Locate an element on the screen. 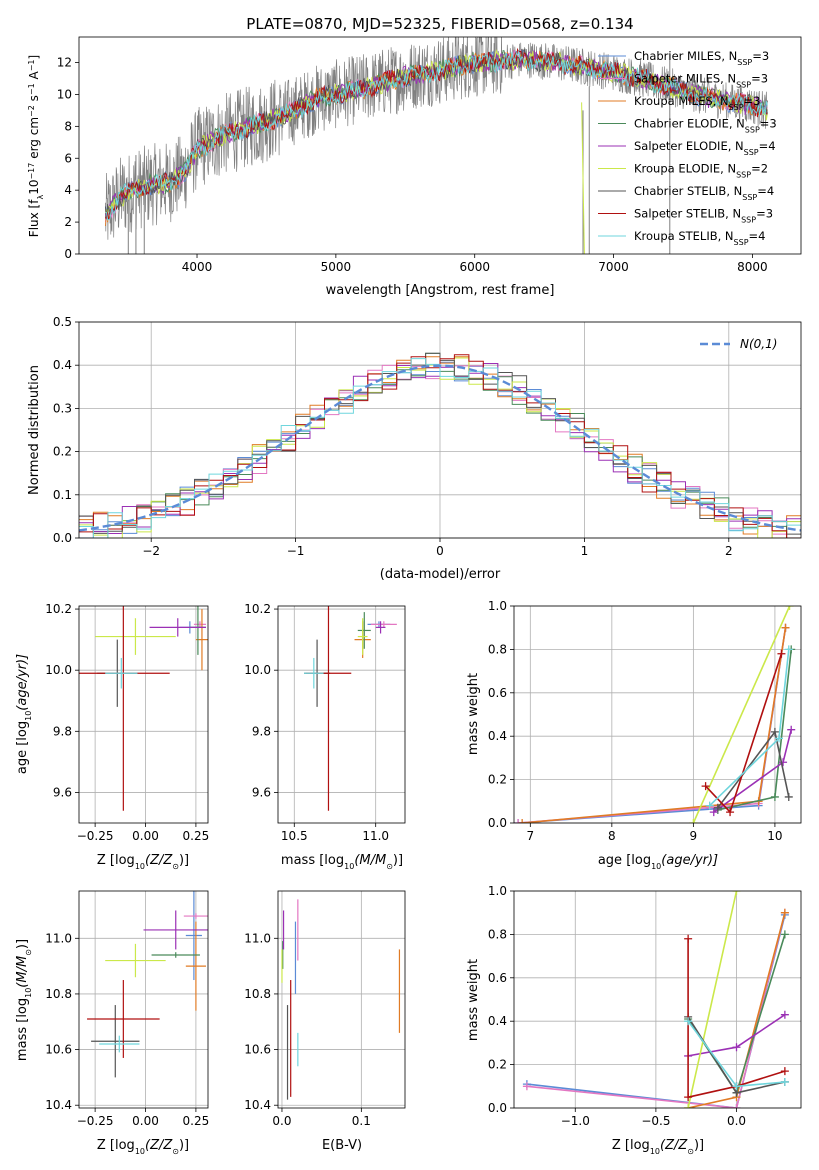 This screenshot has width=819, height=1170. y-tick-label: 0 is located at coordinates (68, 254).